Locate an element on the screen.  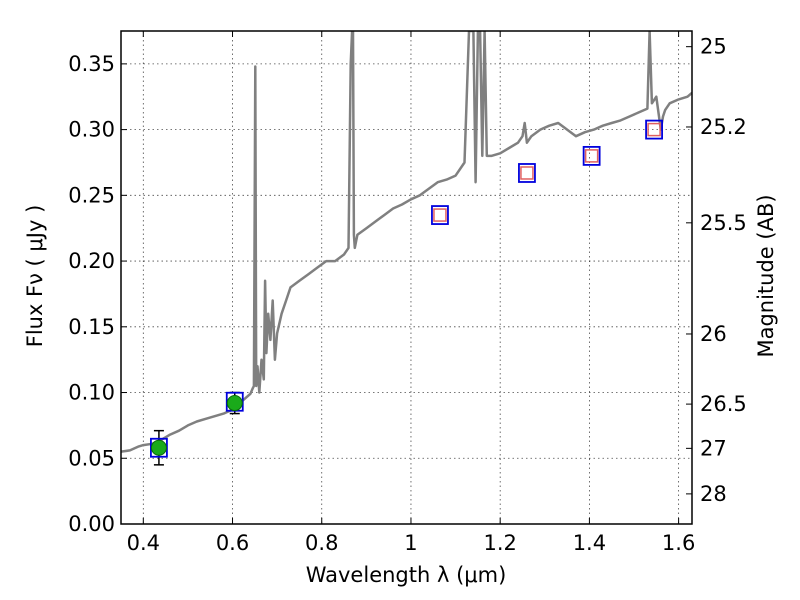
x-tick-label: 0.4 is located at coordinates (143, 543).